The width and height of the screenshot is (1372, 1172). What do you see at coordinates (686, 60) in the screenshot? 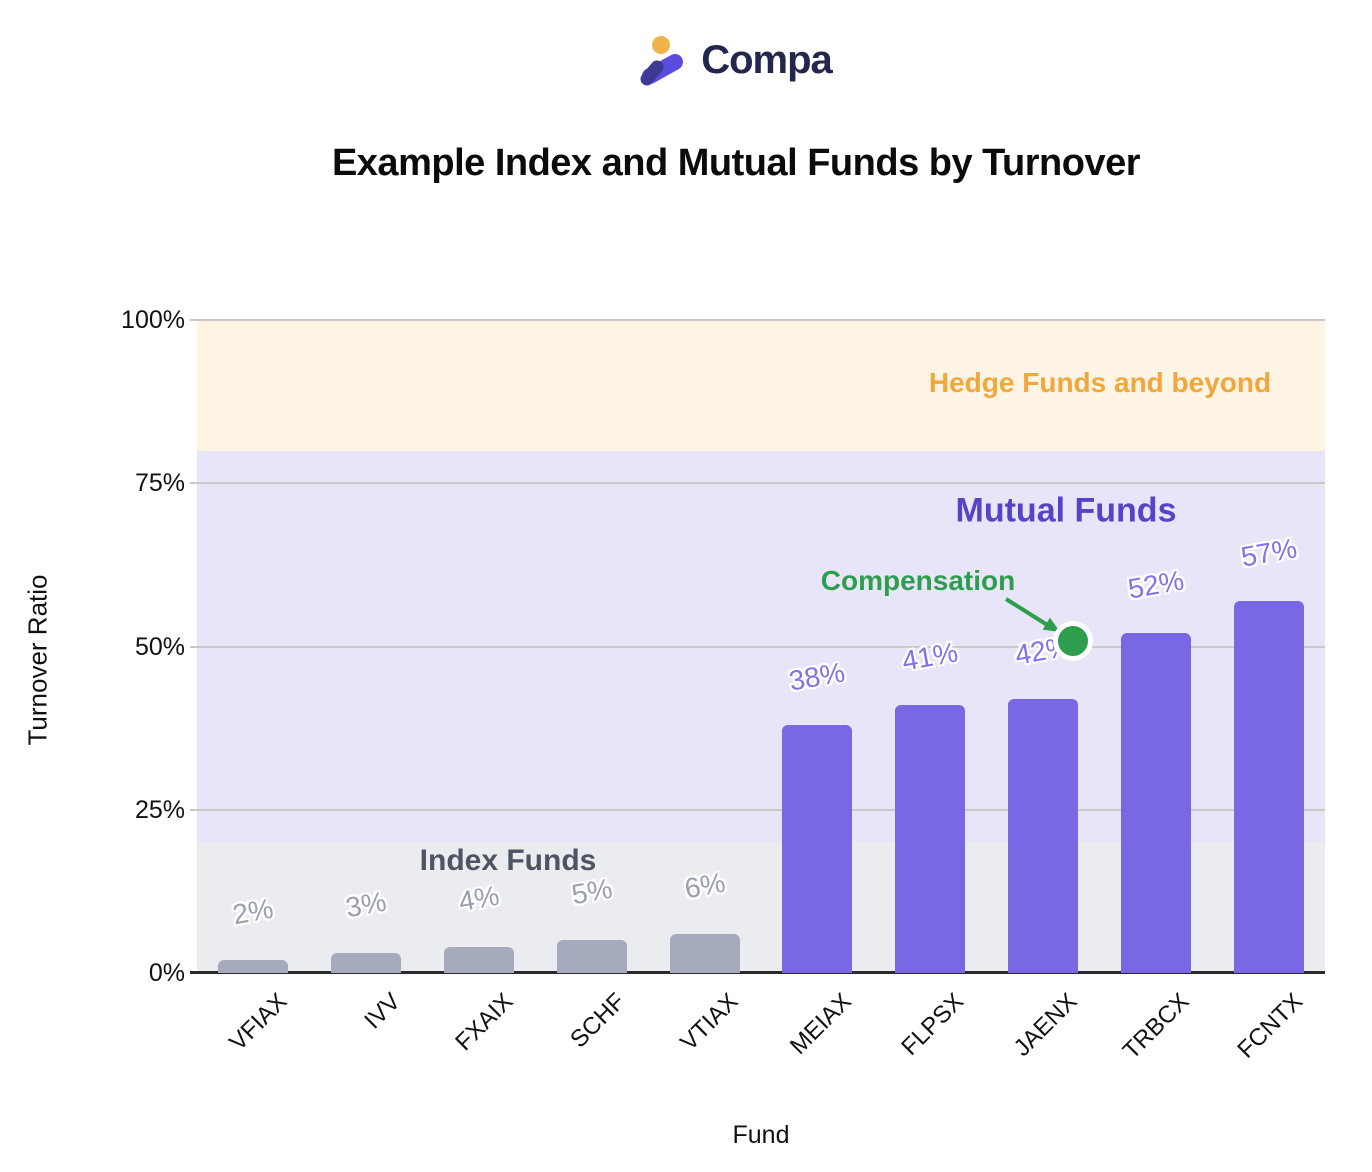
I see `logo: Compa` at bounding box center [686, 60].